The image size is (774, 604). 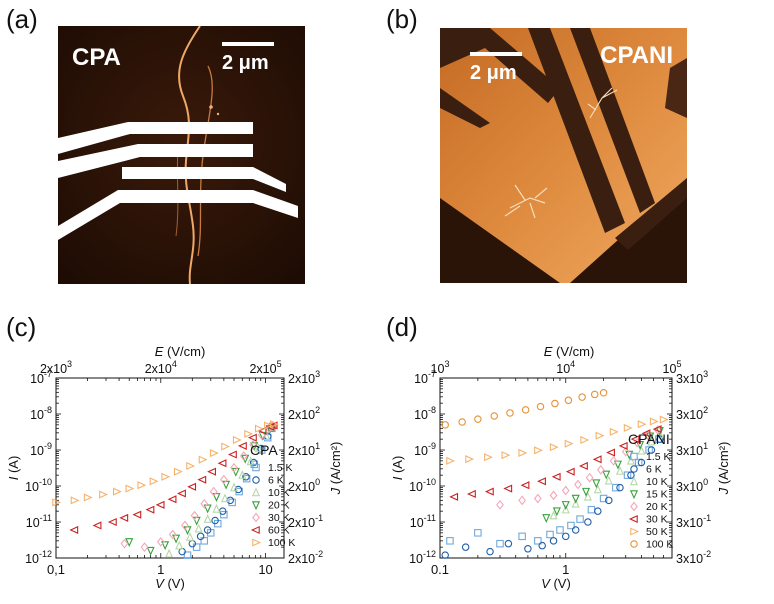 I want to click on panel-label-d: (d), so click(x=402, y=327).